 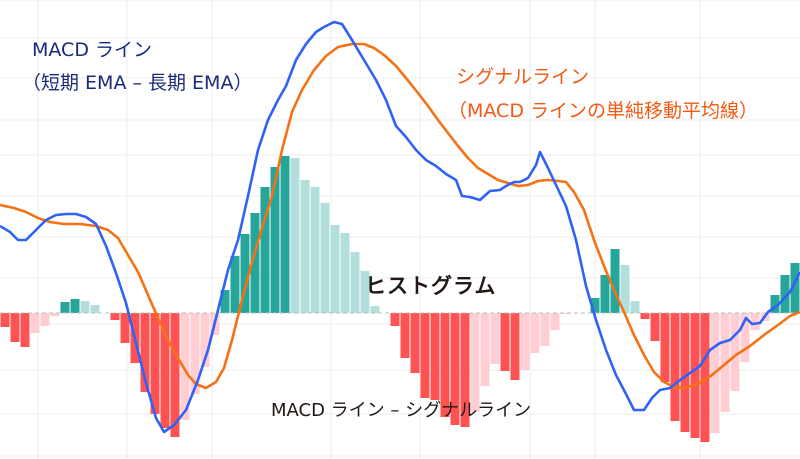 What do you see at coordinates (603, 111) in the screenshot?
I see `signal-line-description: （MACD ラインの単純移動平均線）` at bounding box center [603, 111].